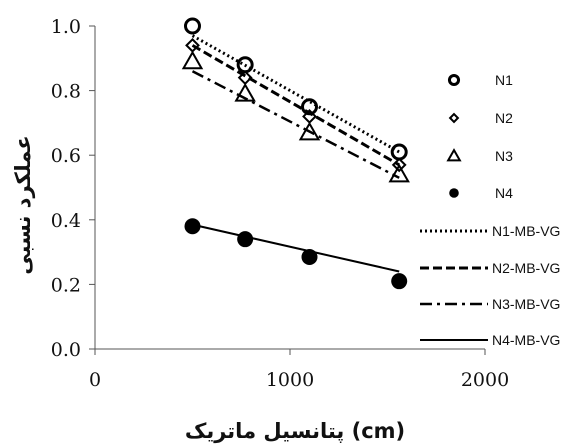  Describe the element at coordinates (296, 248) in the screenshot. I see `series-line-n4-mb-vg` at that location.